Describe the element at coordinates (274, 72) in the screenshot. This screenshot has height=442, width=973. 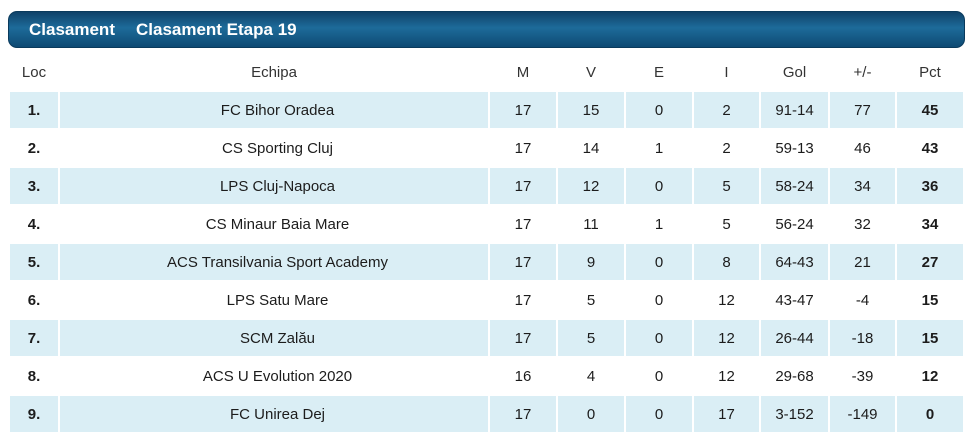
I see `column-header-echipa: Echipa` at that location.